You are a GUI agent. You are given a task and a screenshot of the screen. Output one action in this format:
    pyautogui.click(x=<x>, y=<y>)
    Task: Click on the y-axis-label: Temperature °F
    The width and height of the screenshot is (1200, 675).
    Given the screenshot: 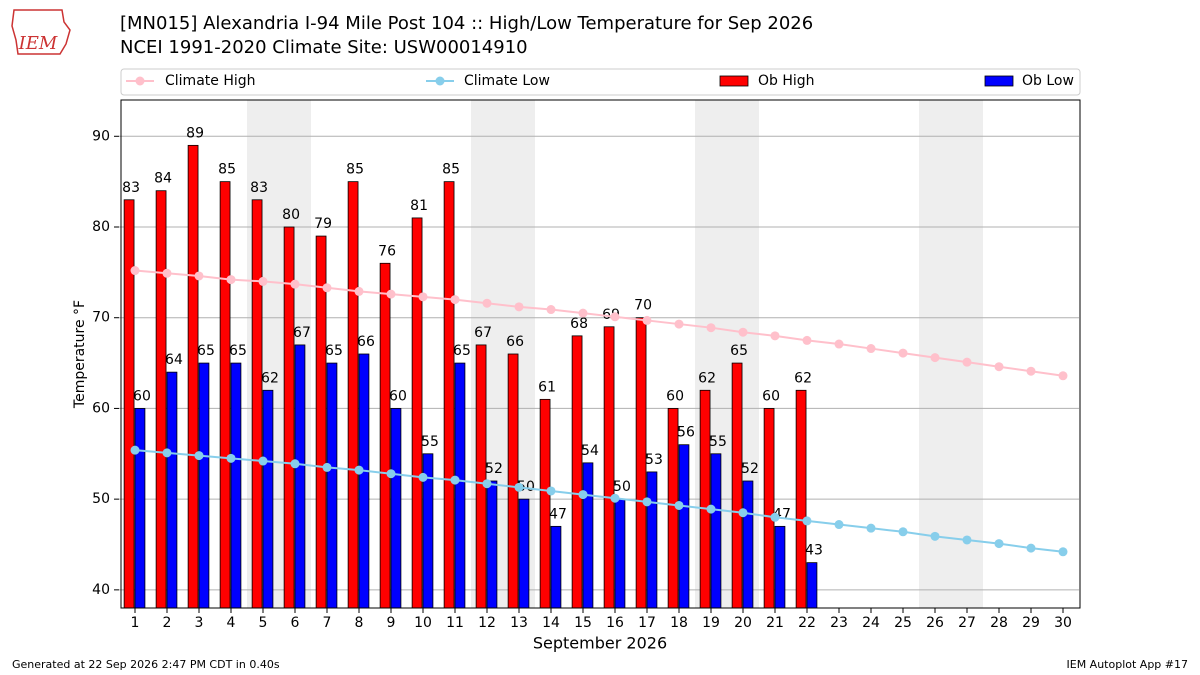 What is the action you would take?
    pyautogui.click(x=80, y=354)
    